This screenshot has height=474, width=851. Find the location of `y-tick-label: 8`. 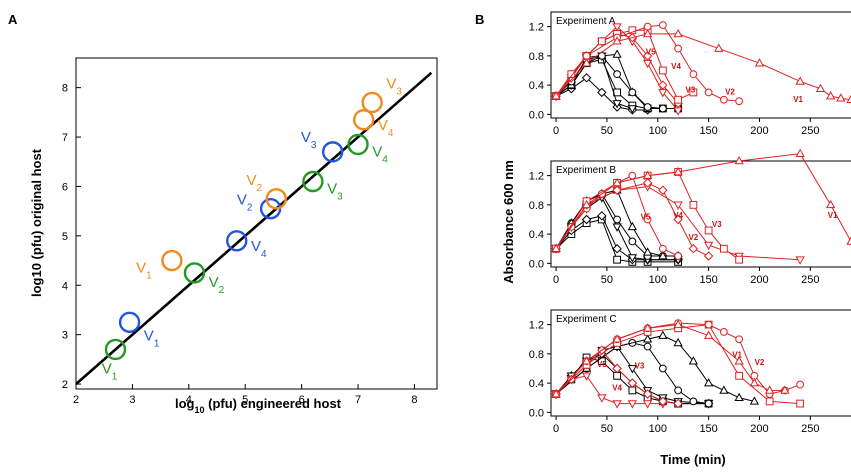

y-tick-label: 8 is located at coordinates (65, 89).